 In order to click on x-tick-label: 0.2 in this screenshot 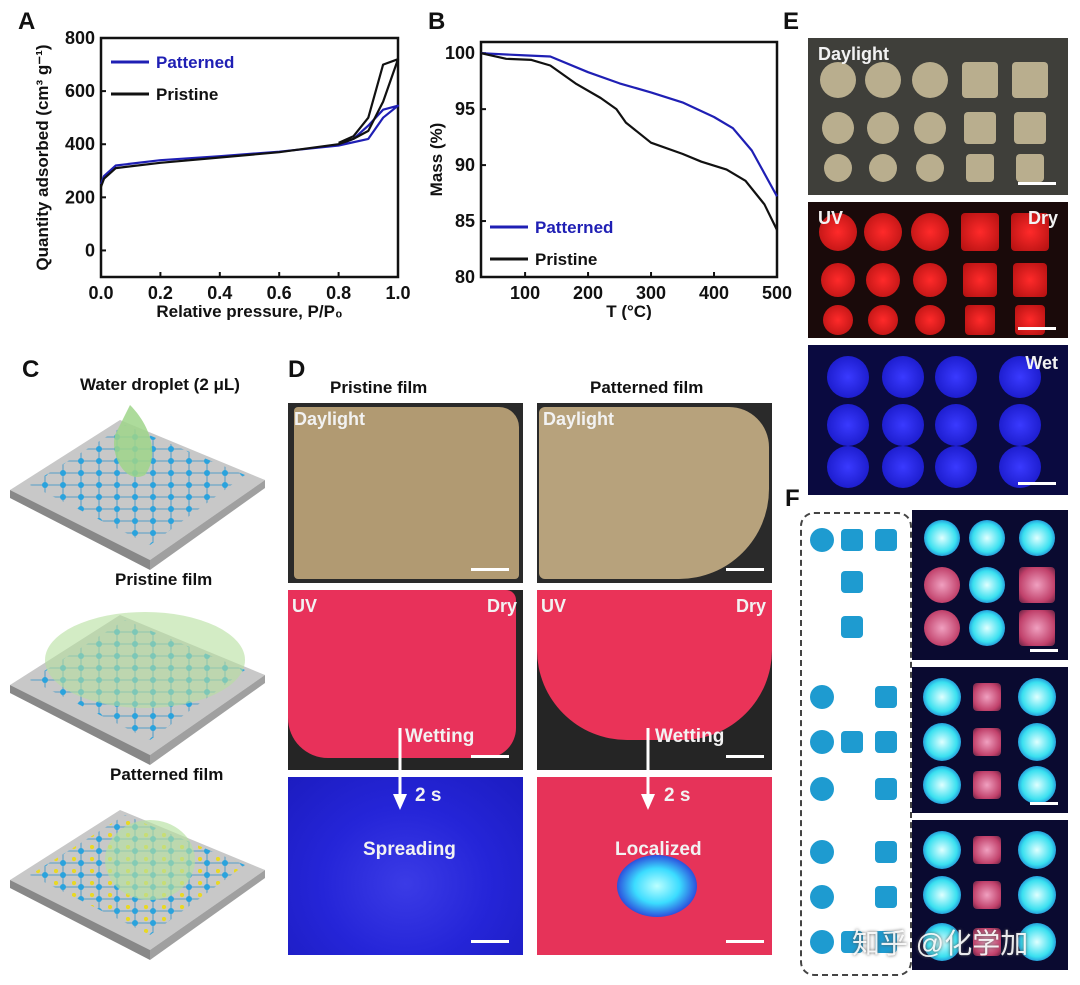, I will do `click(160, 293)`.